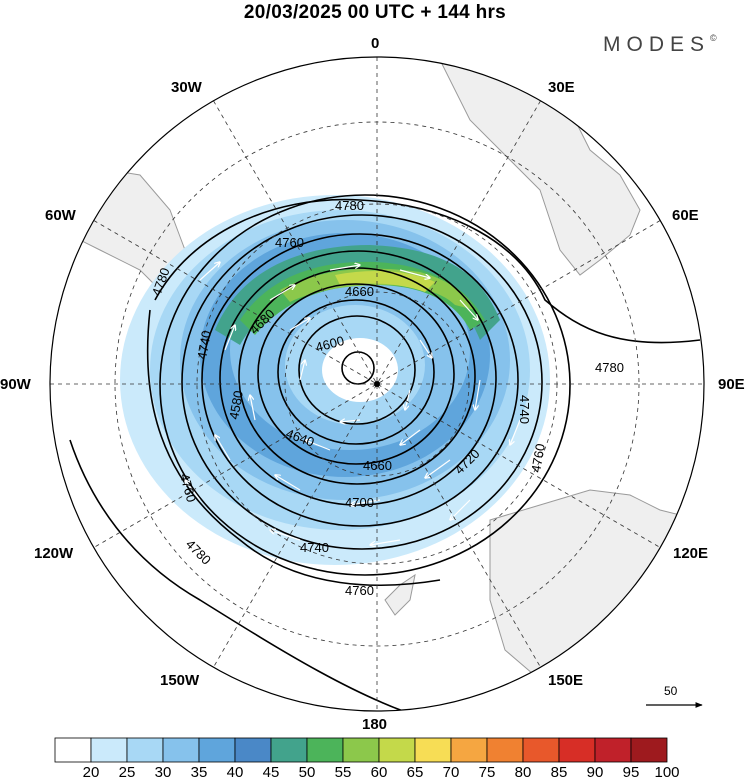  Describe the element at coordinates (375, 43) in the screenshot. I see `lon-label-0: 0` at that location.